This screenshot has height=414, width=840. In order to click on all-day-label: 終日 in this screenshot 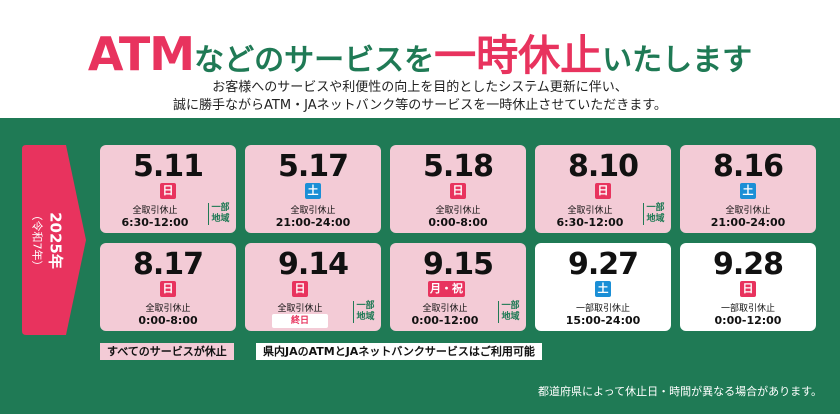, I will do `click(300, 321)`.